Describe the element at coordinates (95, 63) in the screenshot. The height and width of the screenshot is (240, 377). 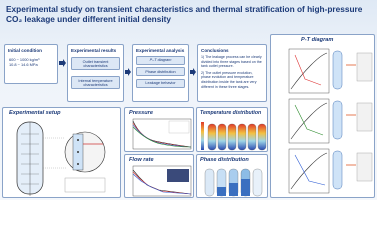
I see `result-item: Outlet transient characteristics` at that location.